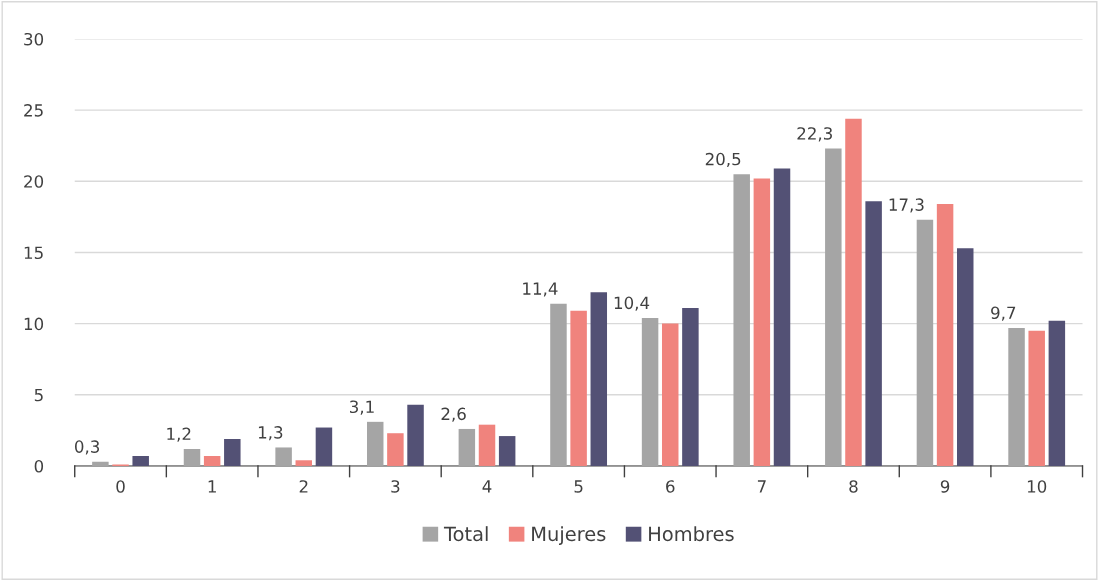 This screenshot has height=581, width=1099. I want to click on legend-label: Hombres, so click(691, 534).